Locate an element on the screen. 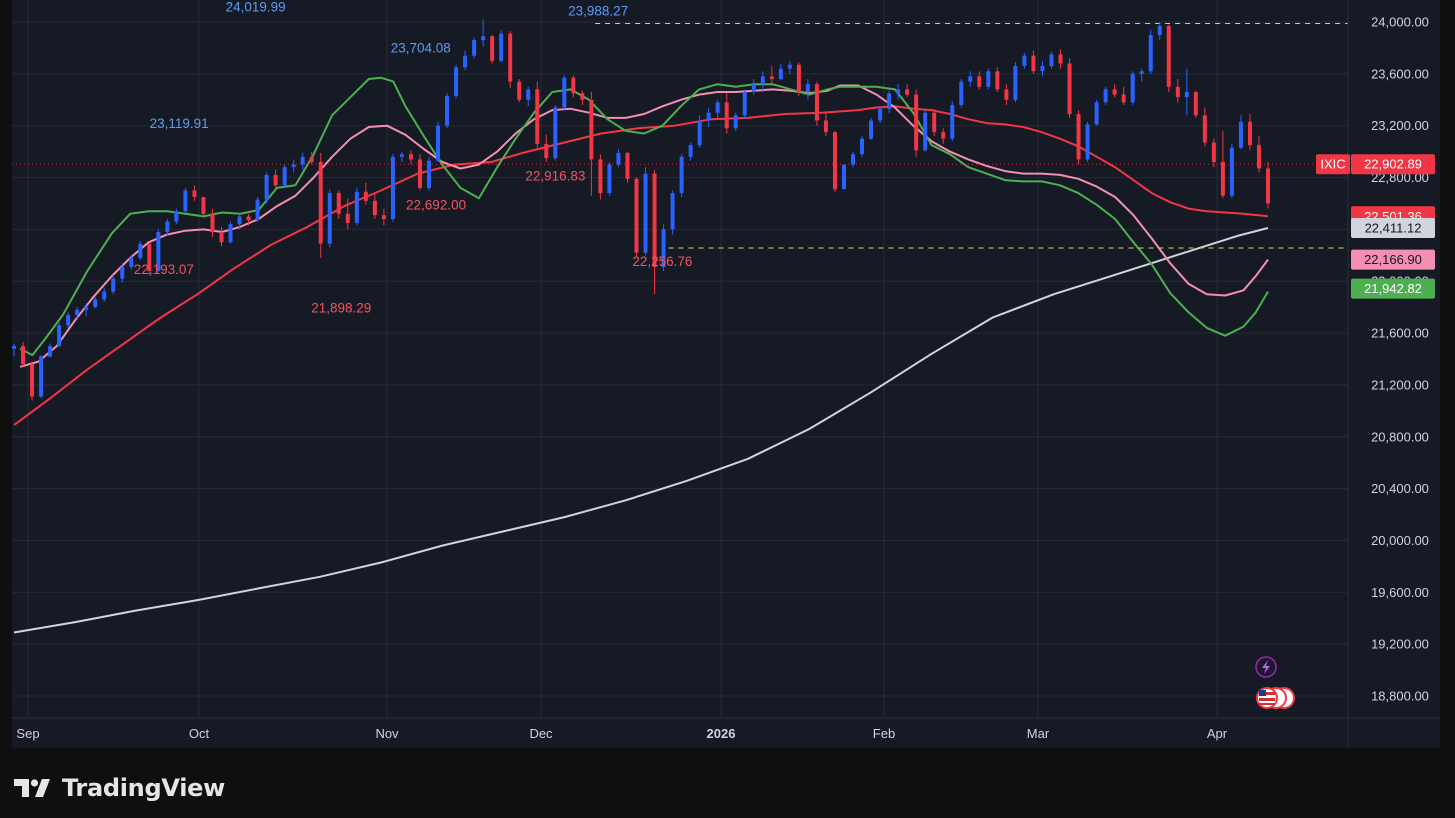  high-annotation: 23,119.91 is located at coordinates (179, 123).